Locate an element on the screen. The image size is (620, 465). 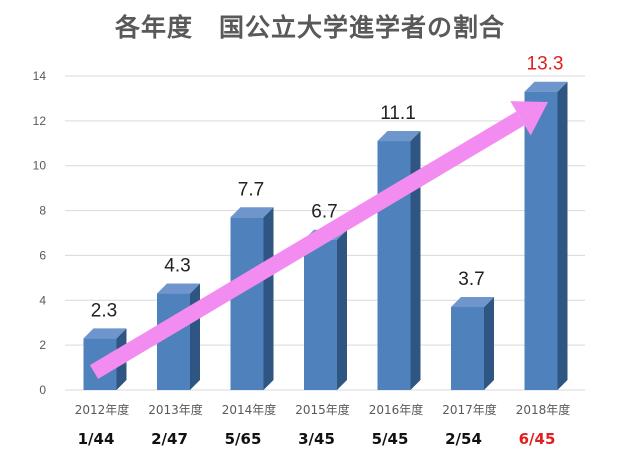
x-tick-label: 2016年度 is located at coordinates (396, 409).